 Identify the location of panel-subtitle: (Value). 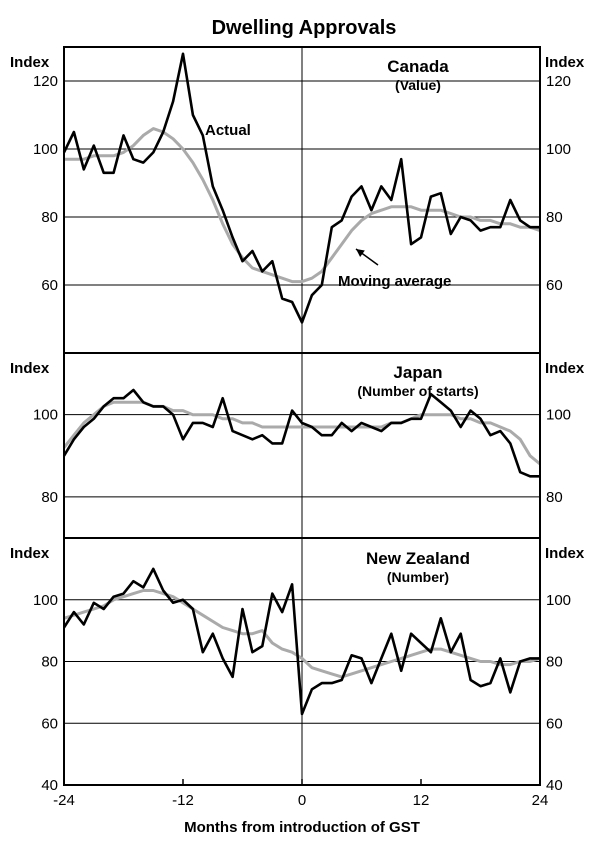
(418, 85).